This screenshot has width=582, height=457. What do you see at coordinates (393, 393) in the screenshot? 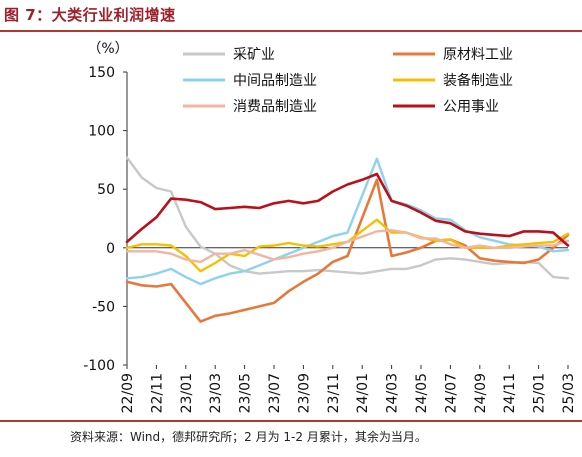
I see `x-tick-label: 24/03` at bounding box center [393, 393].